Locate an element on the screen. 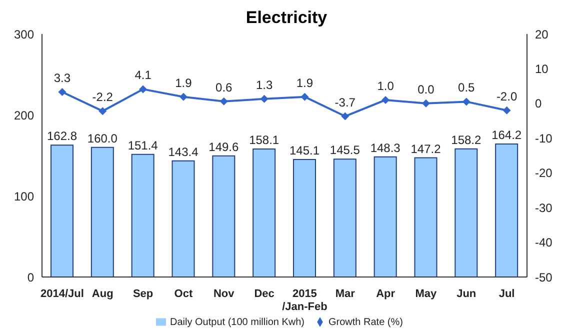 This screenshot has width=573, height=336. data-label: 1.0 is located at coordinates (385, 85).